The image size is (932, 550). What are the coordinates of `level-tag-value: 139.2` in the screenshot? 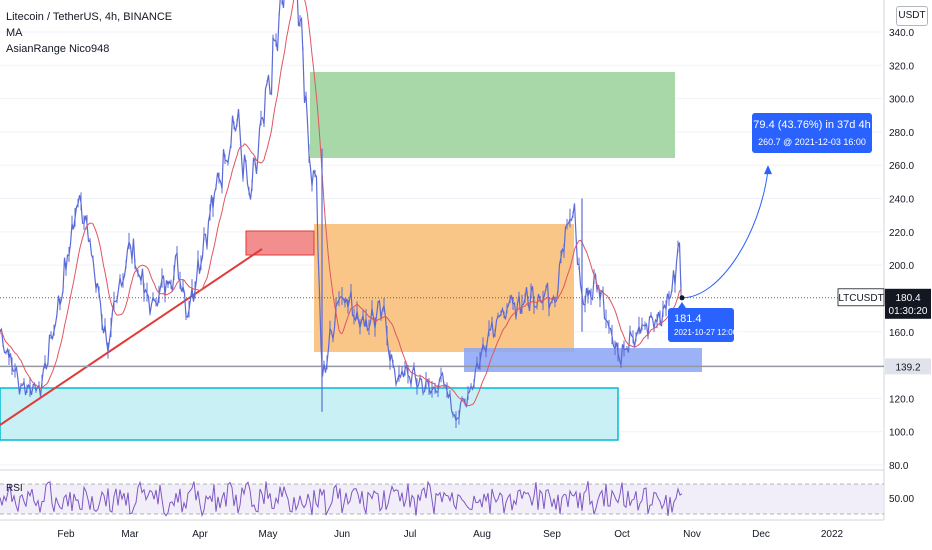 It's located at (907, 367).